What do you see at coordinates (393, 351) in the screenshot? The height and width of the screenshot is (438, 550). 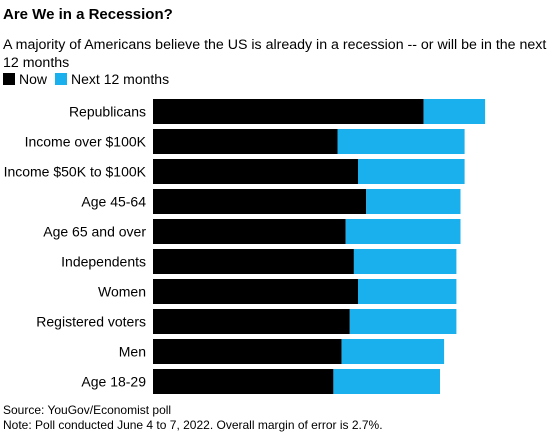 I see `bar-next-12-months-men` at bounding box center [393, 351].